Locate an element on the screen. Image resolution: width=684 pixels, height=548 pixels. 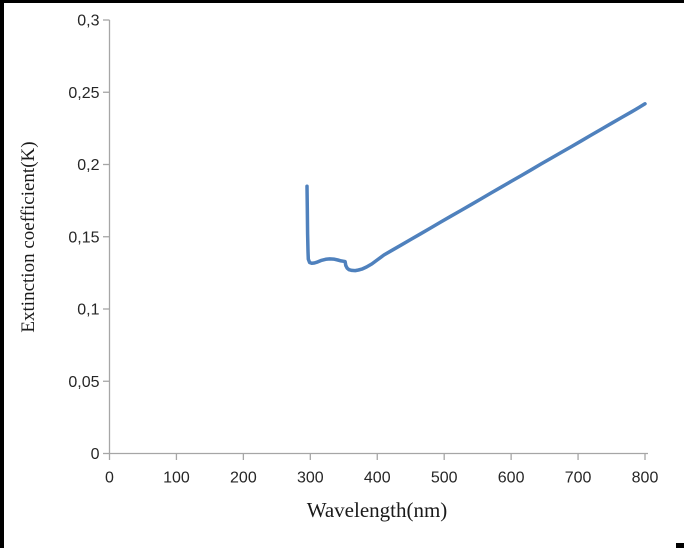
x-tick-label: 0 is located at coordinates (109, 478).